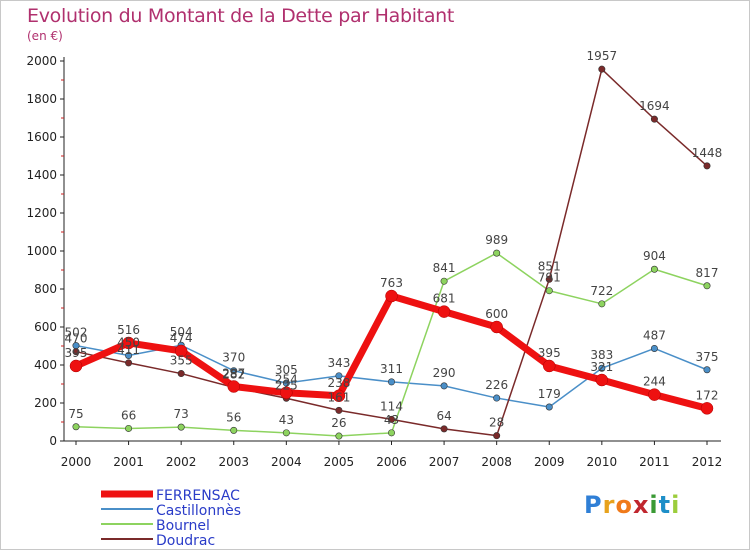 This screenshot has height=550, width=750. What do you see at coordinates (41, 175) in the screenshot?
I see `y-tick-label: 1400` at bounding box center [41, 175].